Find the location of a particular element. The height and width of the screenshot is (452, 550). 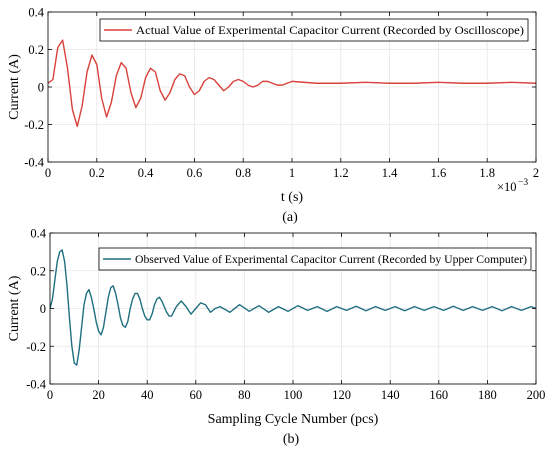

x-tick-label: 200 is located at coordinates (536, 395).